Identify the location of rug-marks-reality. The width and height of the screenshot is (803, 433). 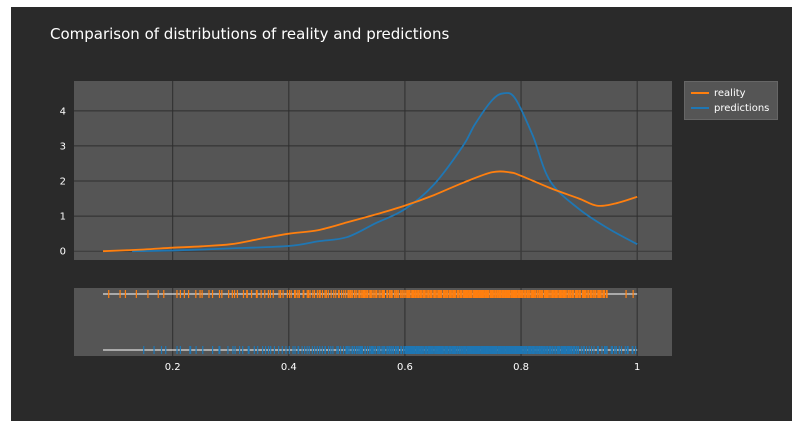
(371, 294).